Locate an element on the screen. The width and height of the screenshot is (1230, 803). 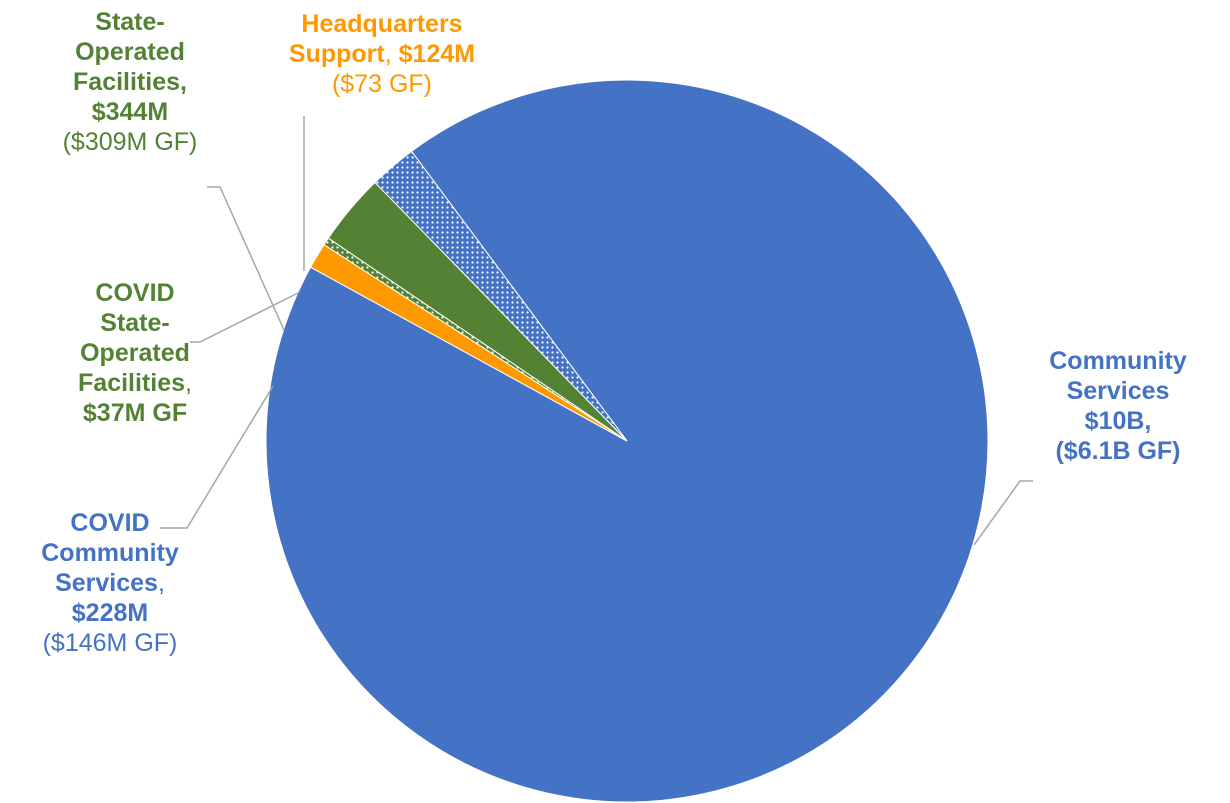
label-text: Facilities, is located at coordinates (130, 82).